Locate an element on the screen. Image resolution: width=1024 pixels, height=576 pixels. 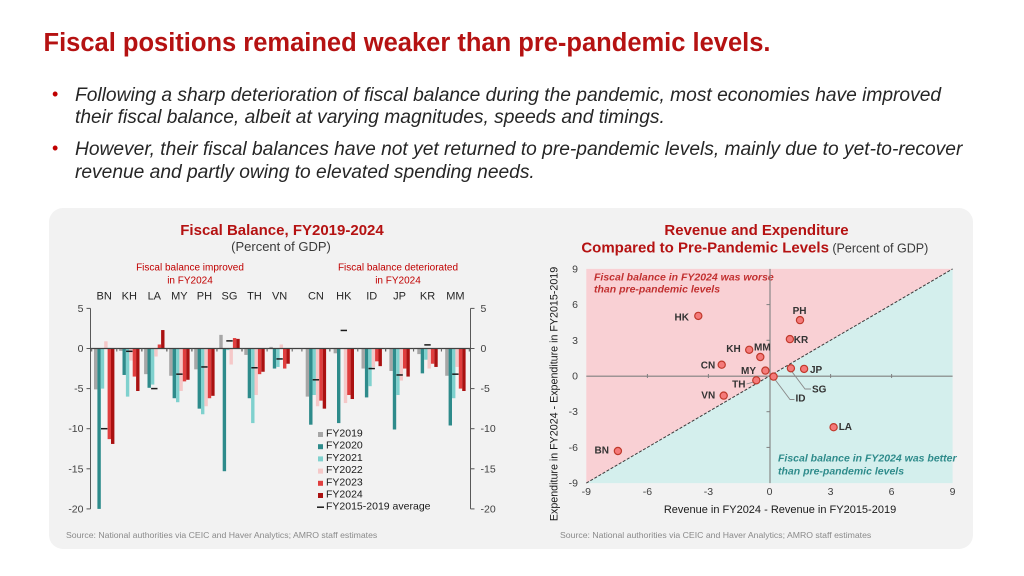
svg-text: Fiscal balance deteriorated is located at coordinates (398, 268).